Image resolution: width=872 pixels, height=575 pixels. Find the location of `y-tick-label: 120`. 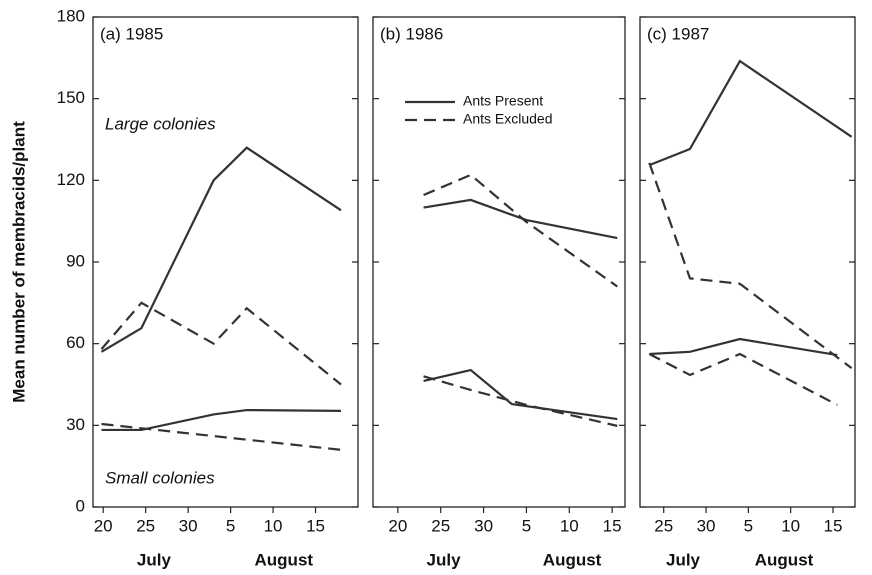

y-tick-label: 120 is located at coordinates (71, 179).